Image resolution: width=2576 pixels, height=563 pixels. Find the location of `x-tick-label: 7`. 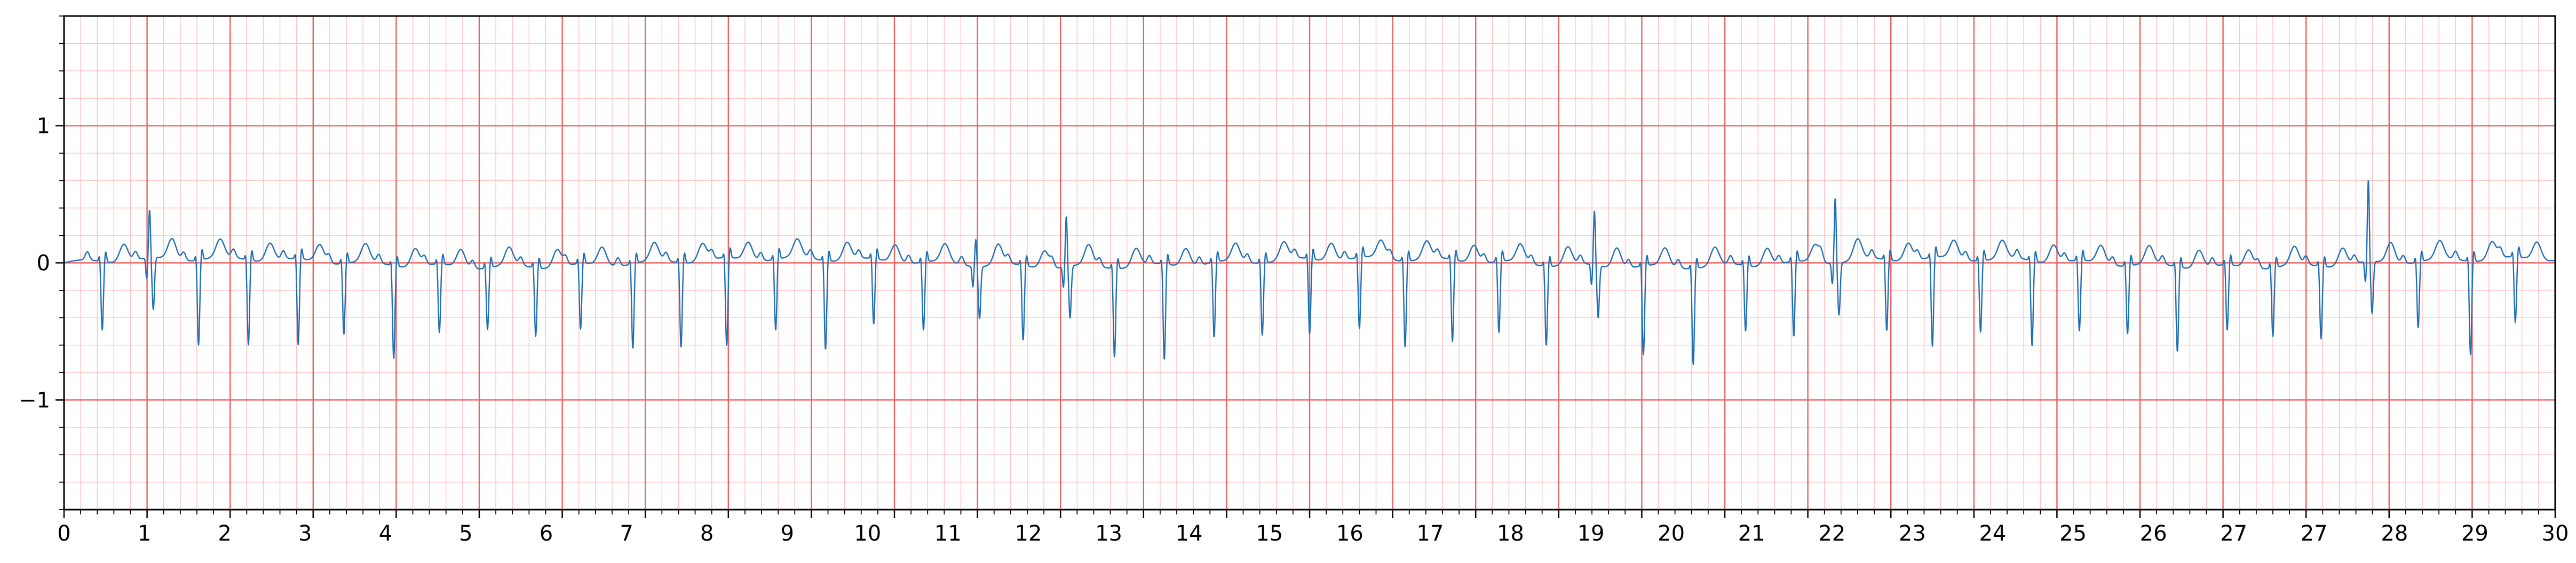

x-tick-label: 7 is located at coordinates (626, 533).